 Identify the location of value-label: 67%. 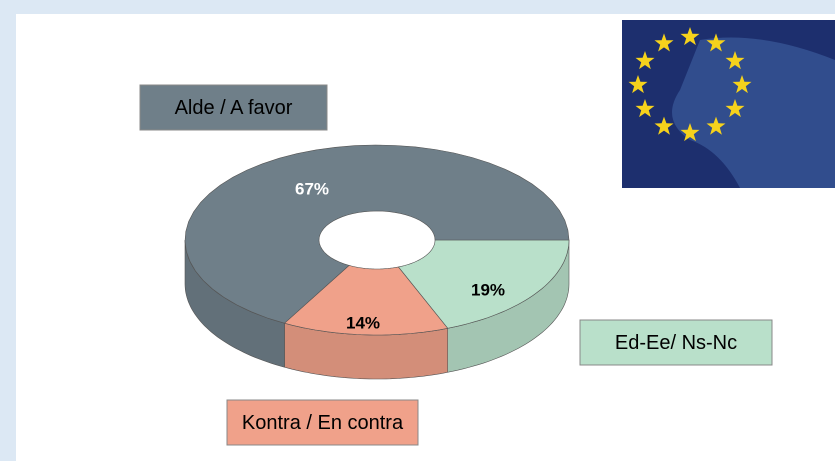
(312, 188).